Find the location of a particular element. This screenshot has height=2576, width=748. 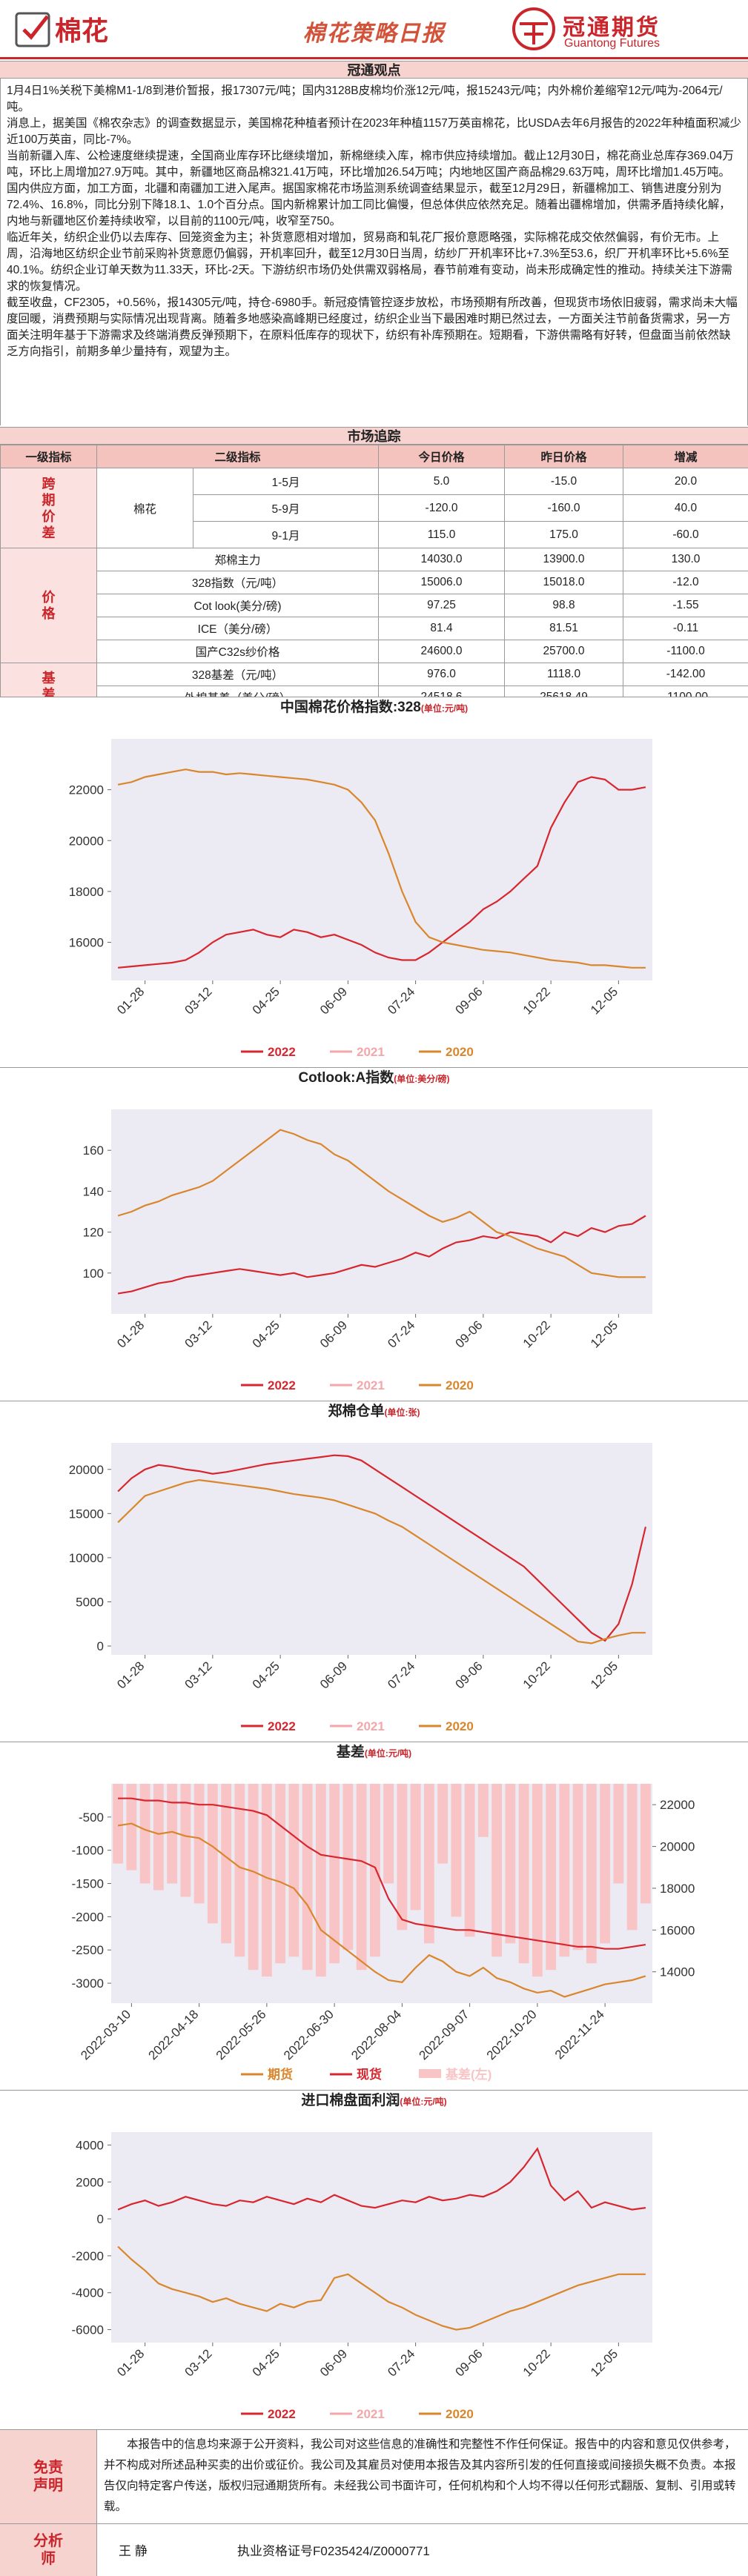

value-cell: 24518.6 is located at coordinates (442, 691).